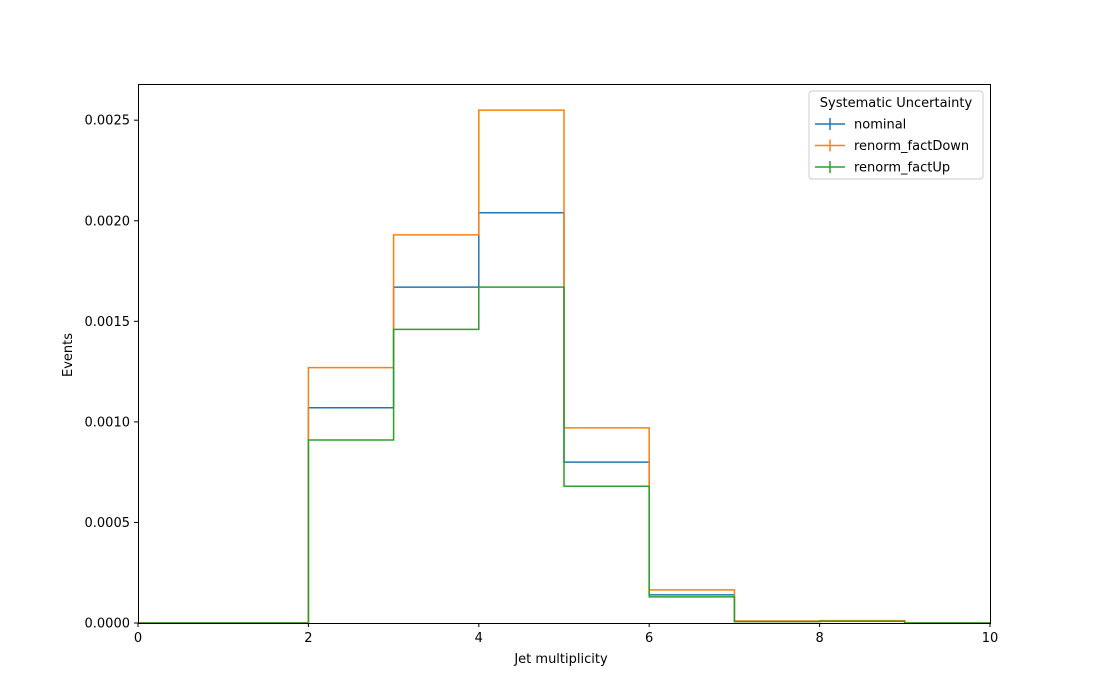 This screenshot has height=700, width=1100. What do you see at coordinates (108, 121) in the screenshot?
I see `y-tick-label: 0.0025` at bounding box center [108, 121].